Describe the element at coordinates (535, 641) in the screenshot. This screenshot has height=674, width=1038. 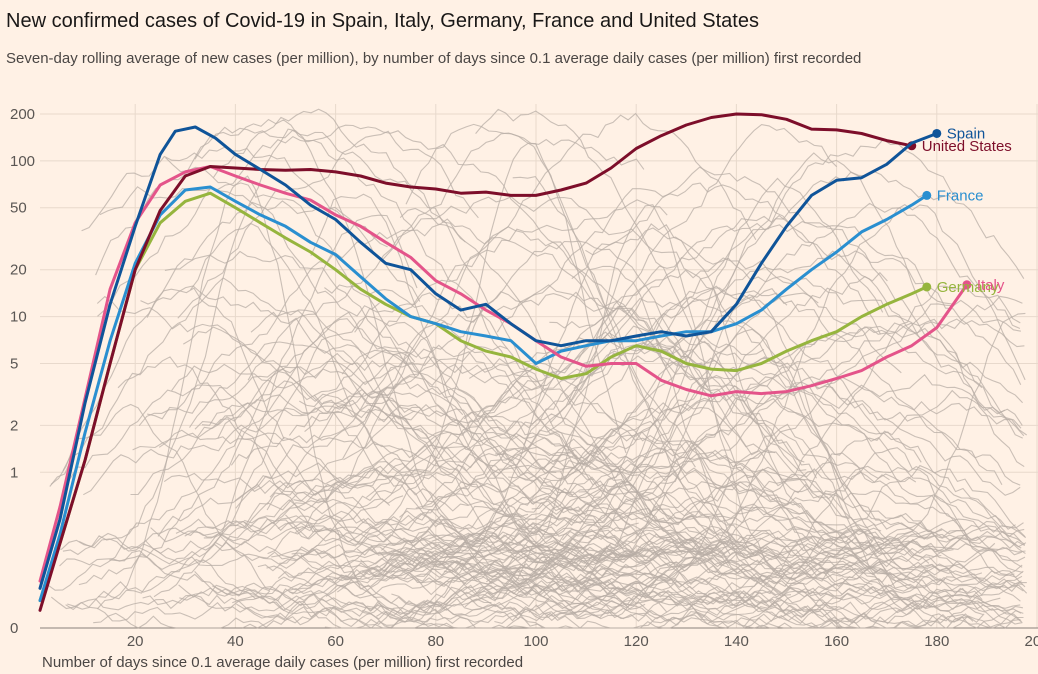
I see `x-tick-label: 100` at that location.